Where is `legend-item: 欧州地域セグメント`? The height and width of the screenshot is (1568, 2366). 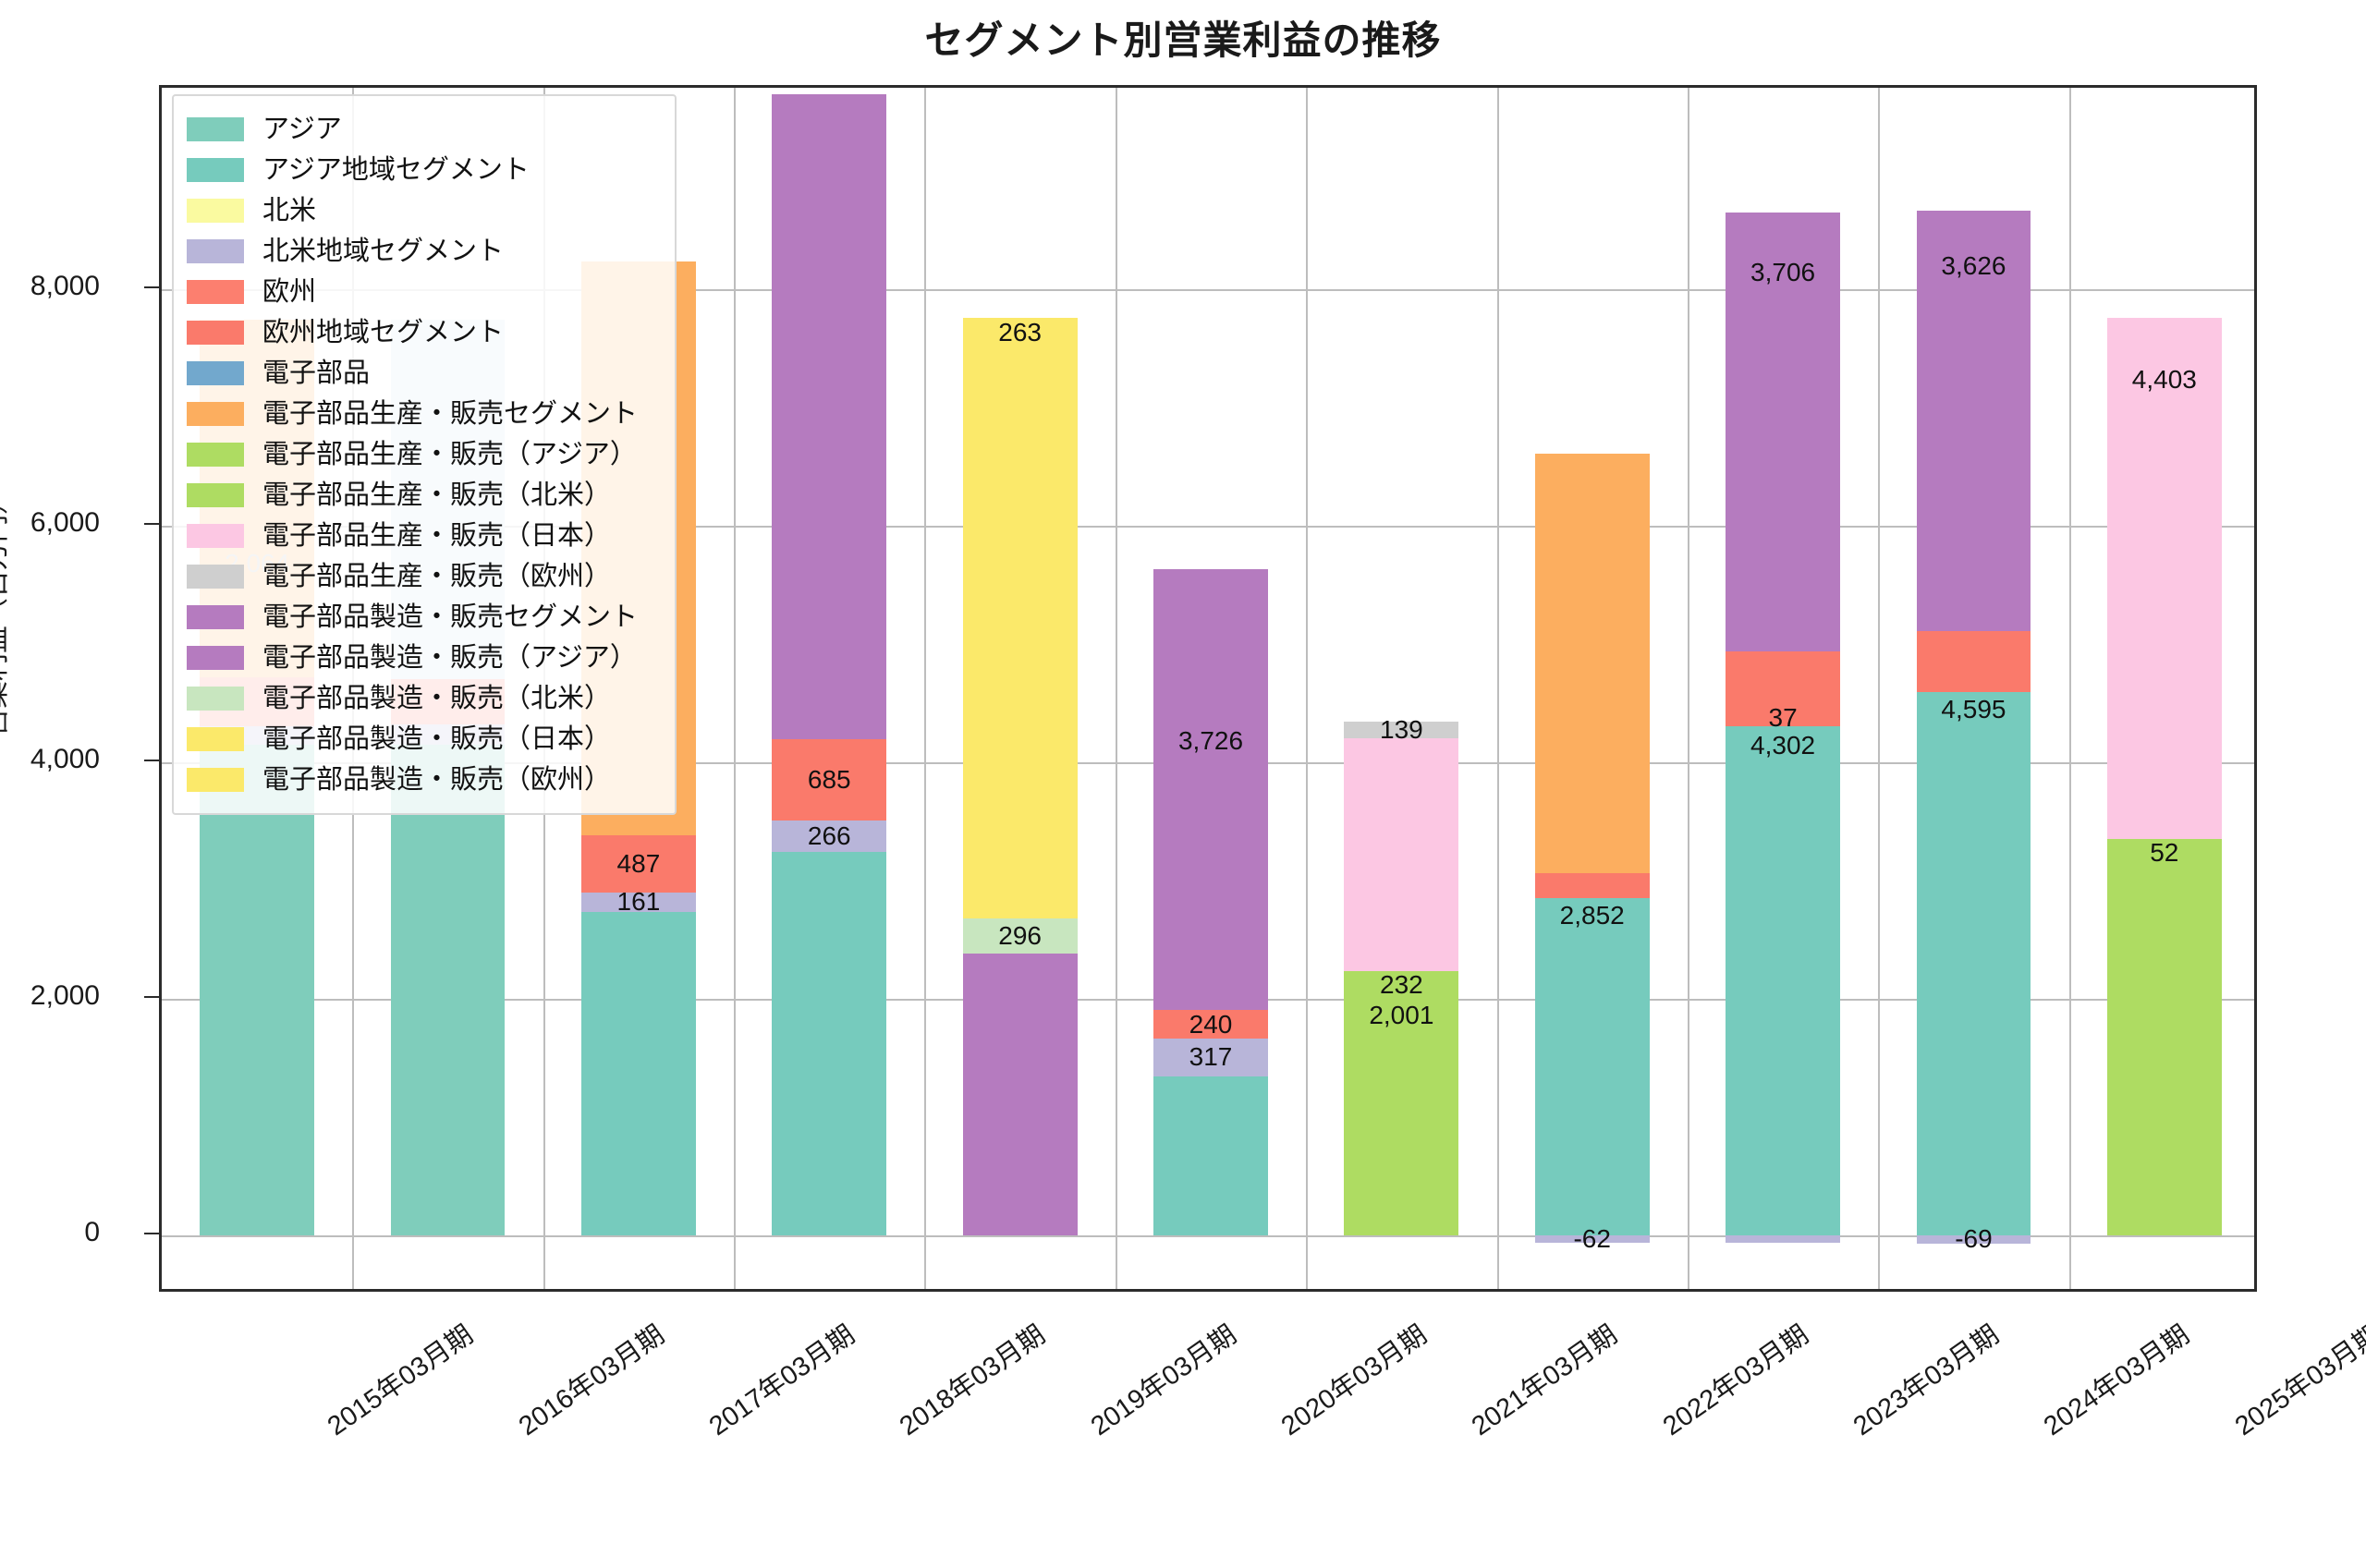
legend-item: 欧州地域セグメント is located at coordinates (423, 332).